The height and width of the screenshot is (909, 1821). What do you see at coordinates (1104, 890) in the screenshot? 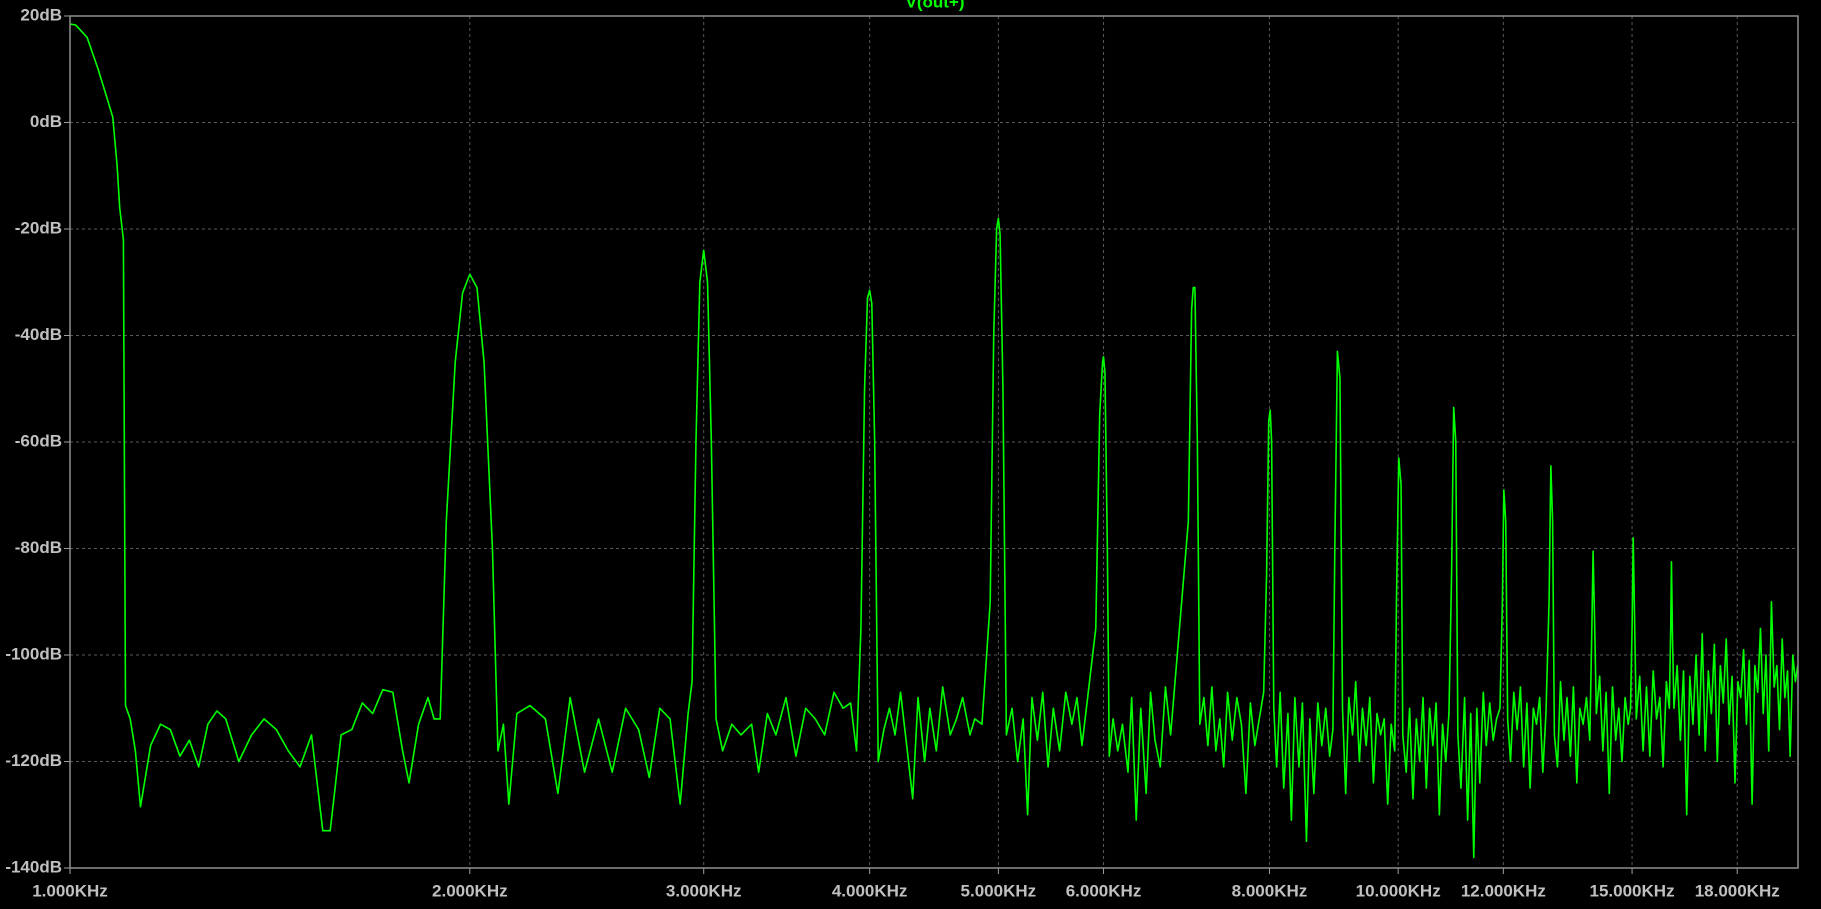
I see `x-tick-label: 6.000KHz` at bounding box center [1104, 890].